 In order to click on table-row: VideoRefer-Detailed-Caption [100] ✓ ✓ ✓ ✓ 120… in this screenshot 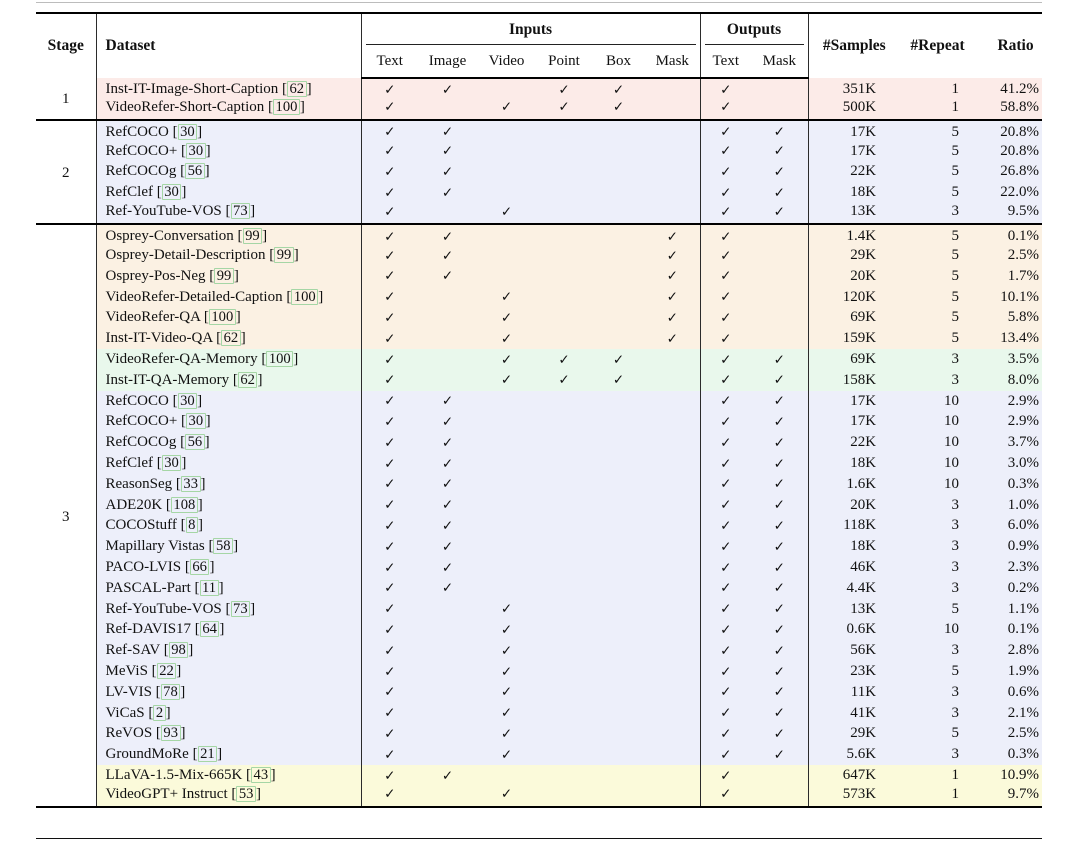, I will do `click(539, 297)`.